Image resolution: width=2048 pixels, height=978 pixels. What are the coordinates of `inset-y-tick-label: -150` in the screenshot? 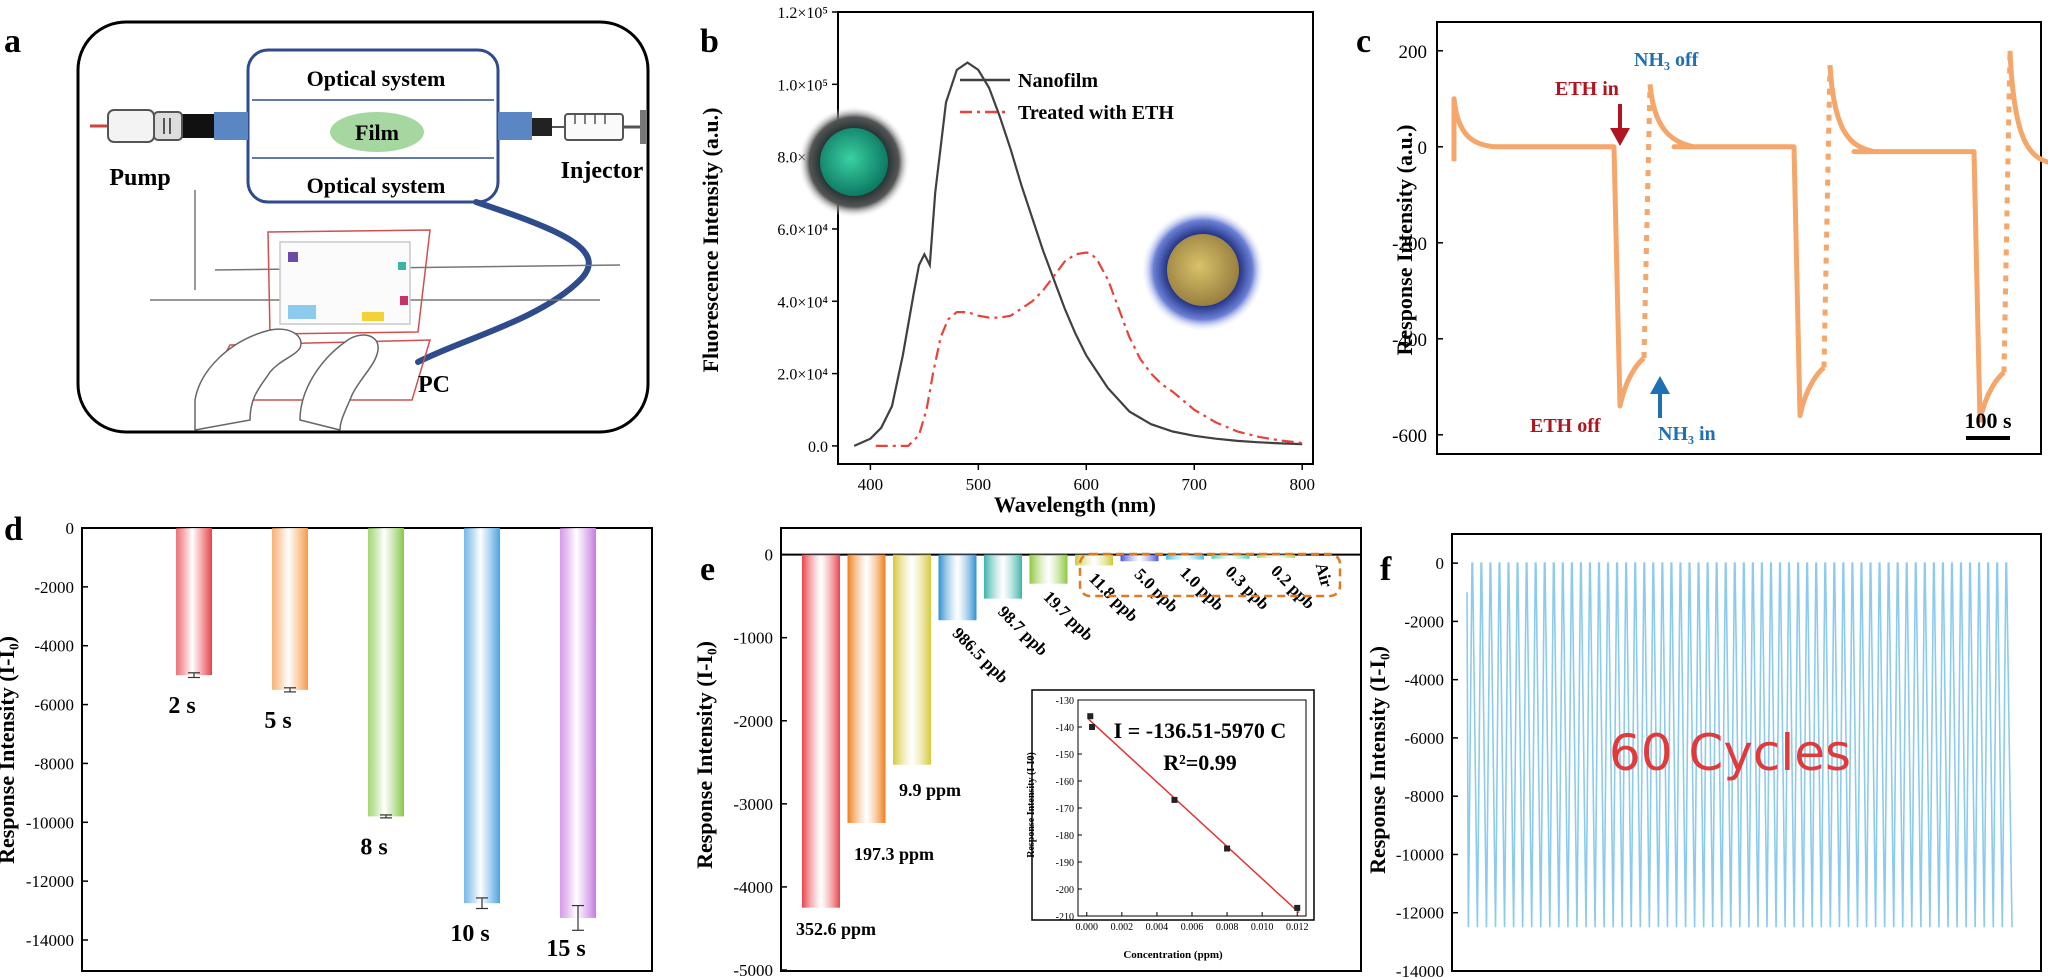 It's located at (1065, 755).